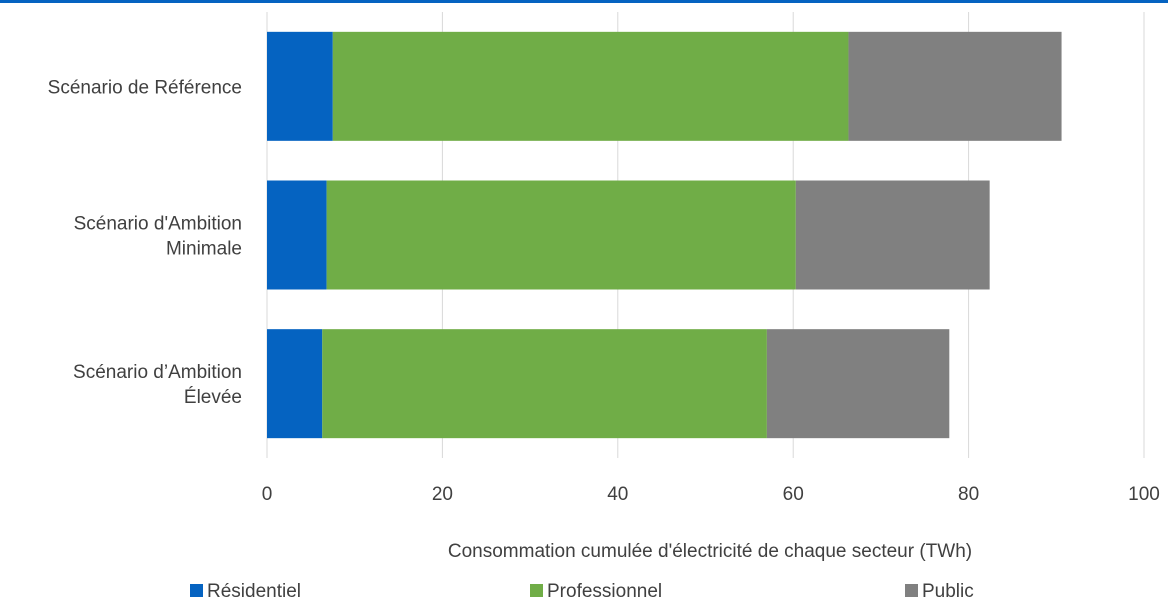 The image size is (1168, 605). I want to click on category-label-line: Scénario de Référence, so click(145, 87).